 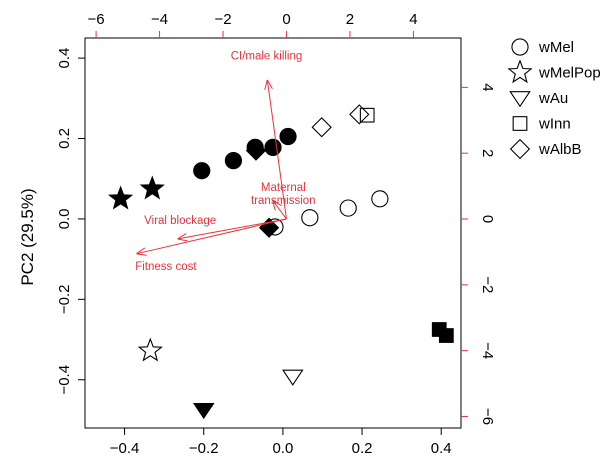 I want to click on right-tick-label: 2, so click(x=487, y=153).